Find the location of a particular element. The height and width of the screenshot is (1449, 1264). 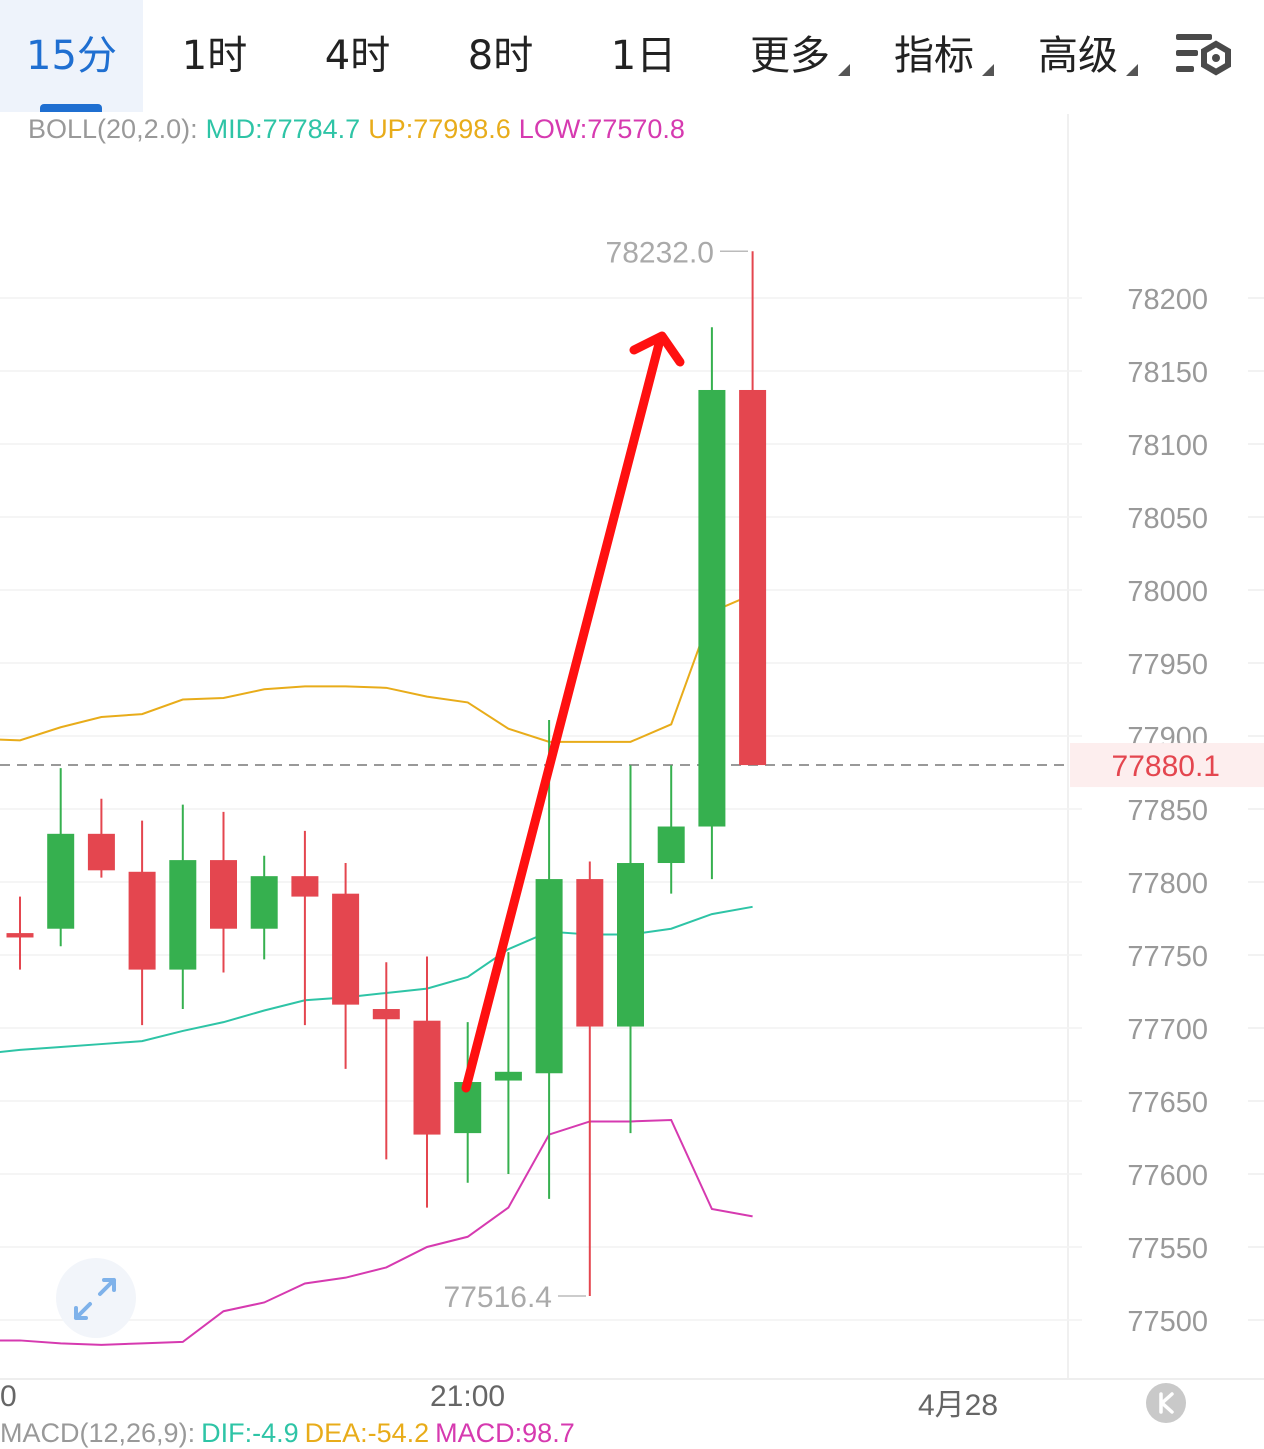

tab-1day: 1日 is located at coordinates (643, 56).